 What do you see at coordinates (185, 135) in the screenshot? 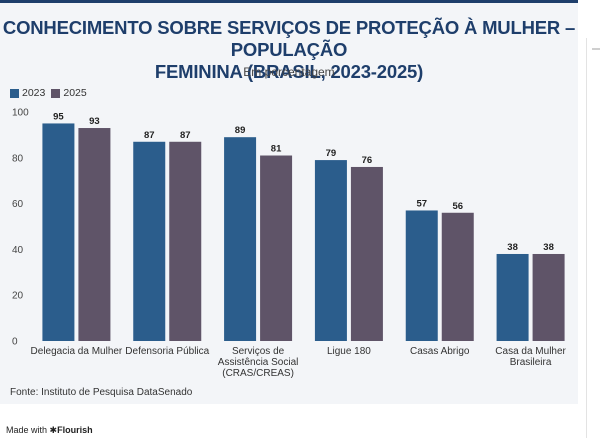
I see `data-label-2025: 87` at bounding box center [185, 135].